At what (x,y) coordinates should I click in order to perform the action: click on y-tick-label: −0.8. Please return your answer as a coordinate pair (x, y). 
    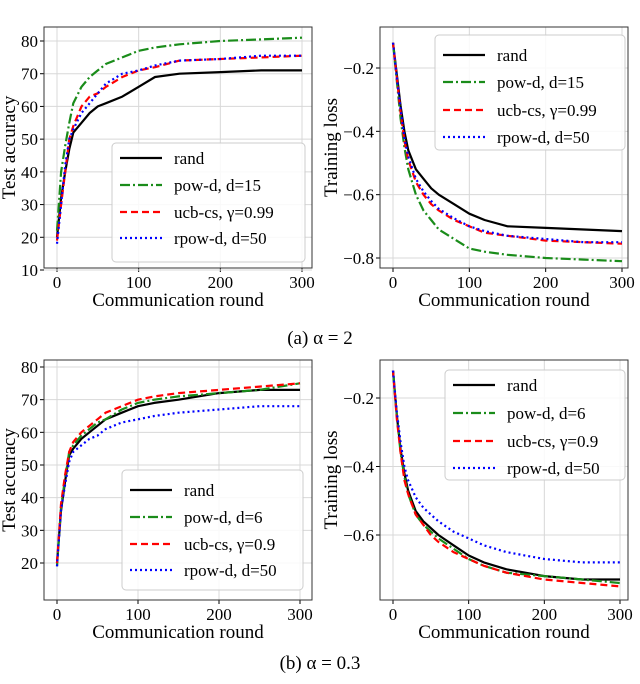
    Looking at the image, I should click on (358, 258).